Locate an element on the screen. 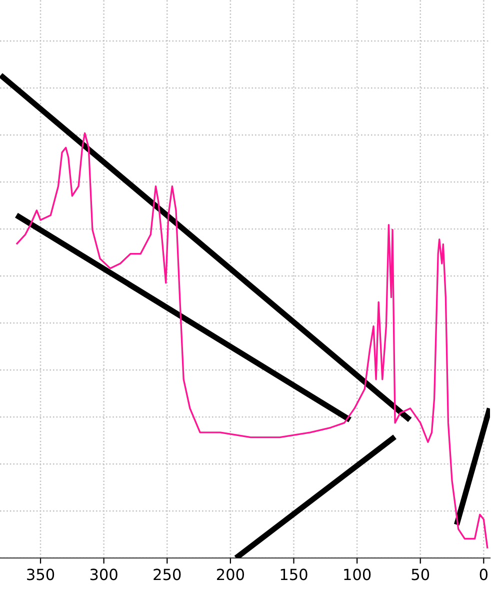  x-tick-label: 350 is located at coordinates (40, 574).